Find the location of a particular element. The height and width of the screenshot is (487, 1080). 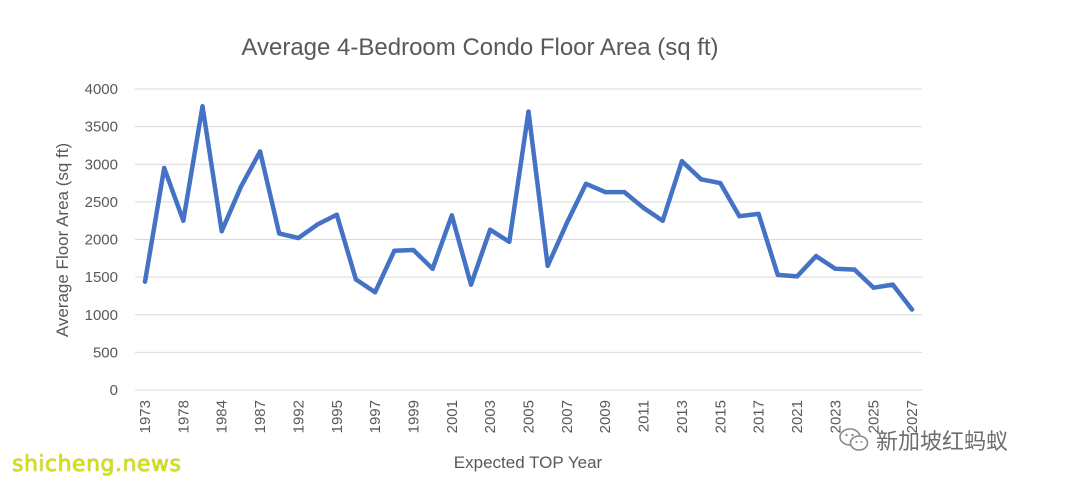

x-tick-label: 1987 is located at coordinates (260, 416).